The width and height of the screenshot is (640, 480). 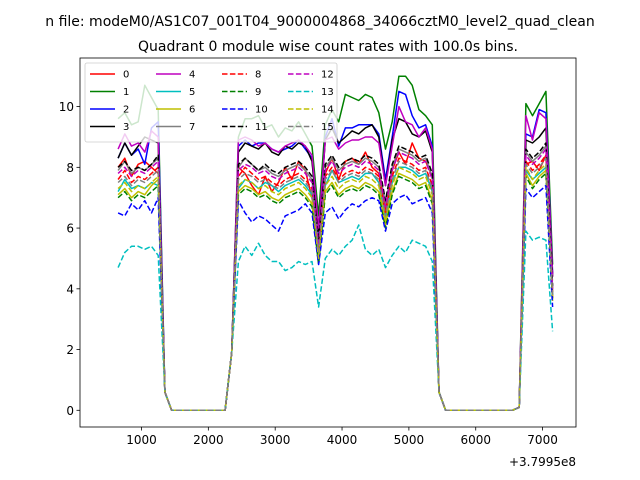 What do you see at coordinates (208, 440) in the screenshot?
I see `x-tick-label: 2000` at bounding box center [208, 440].